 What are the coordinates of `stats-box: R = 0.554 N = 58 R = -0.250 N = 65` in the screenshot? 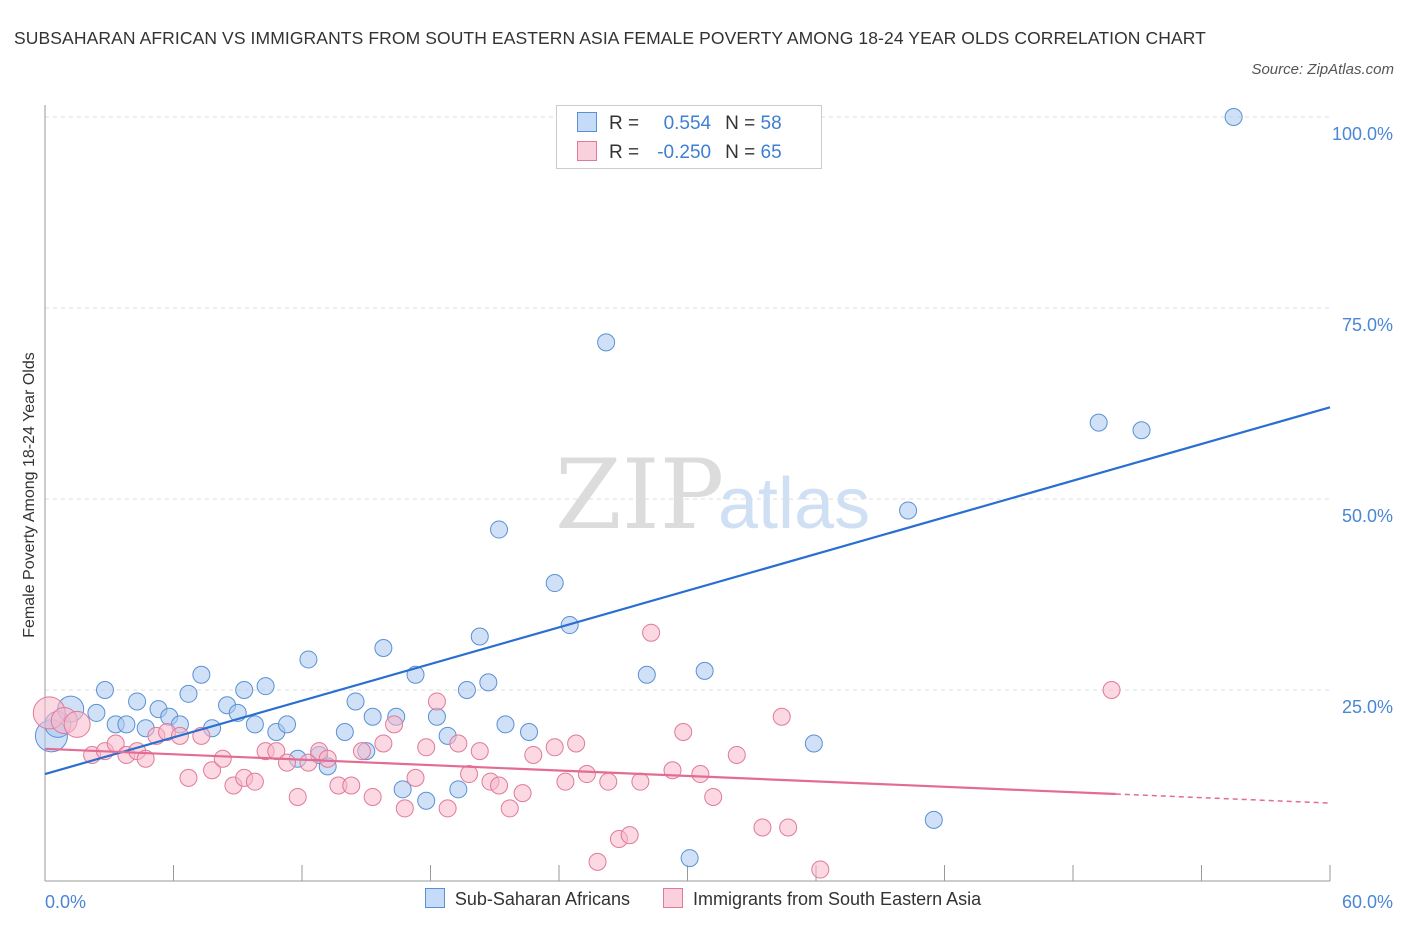 It's located at (689, 137).